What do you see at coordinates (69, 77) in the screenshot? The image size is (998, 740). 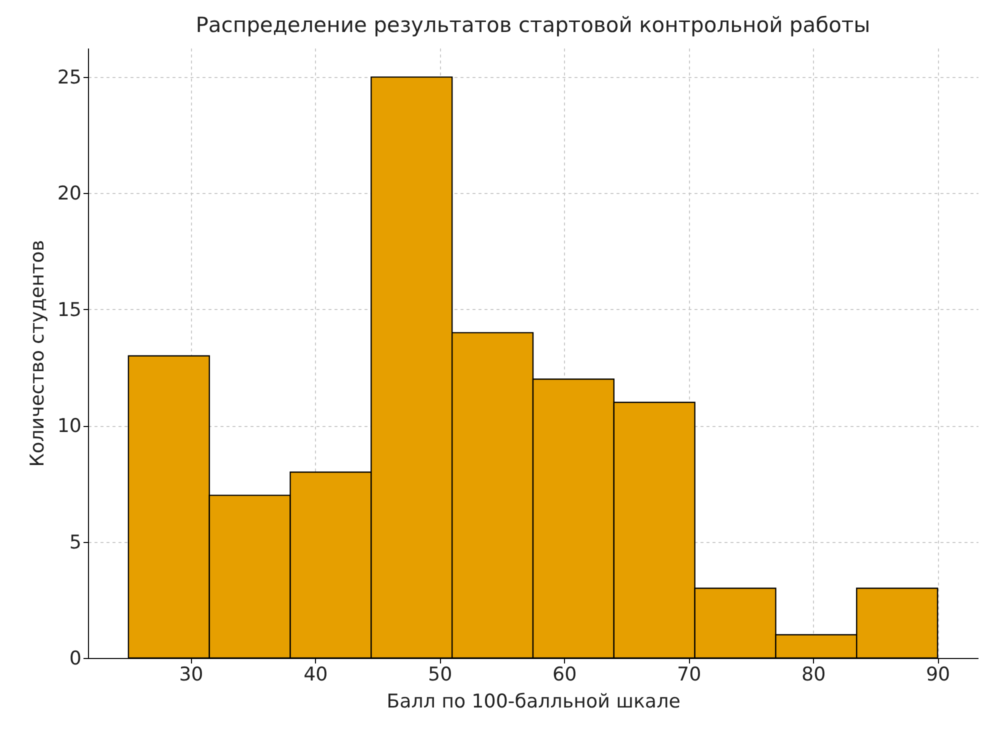 I see `y-tick-label: 25` at bounding box center [69, 77].